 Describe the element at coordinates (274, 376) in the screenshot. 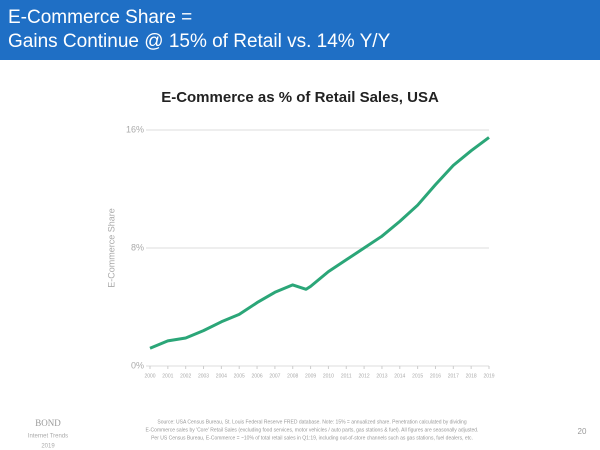

I see `x-tick-label: 2007` at that location.